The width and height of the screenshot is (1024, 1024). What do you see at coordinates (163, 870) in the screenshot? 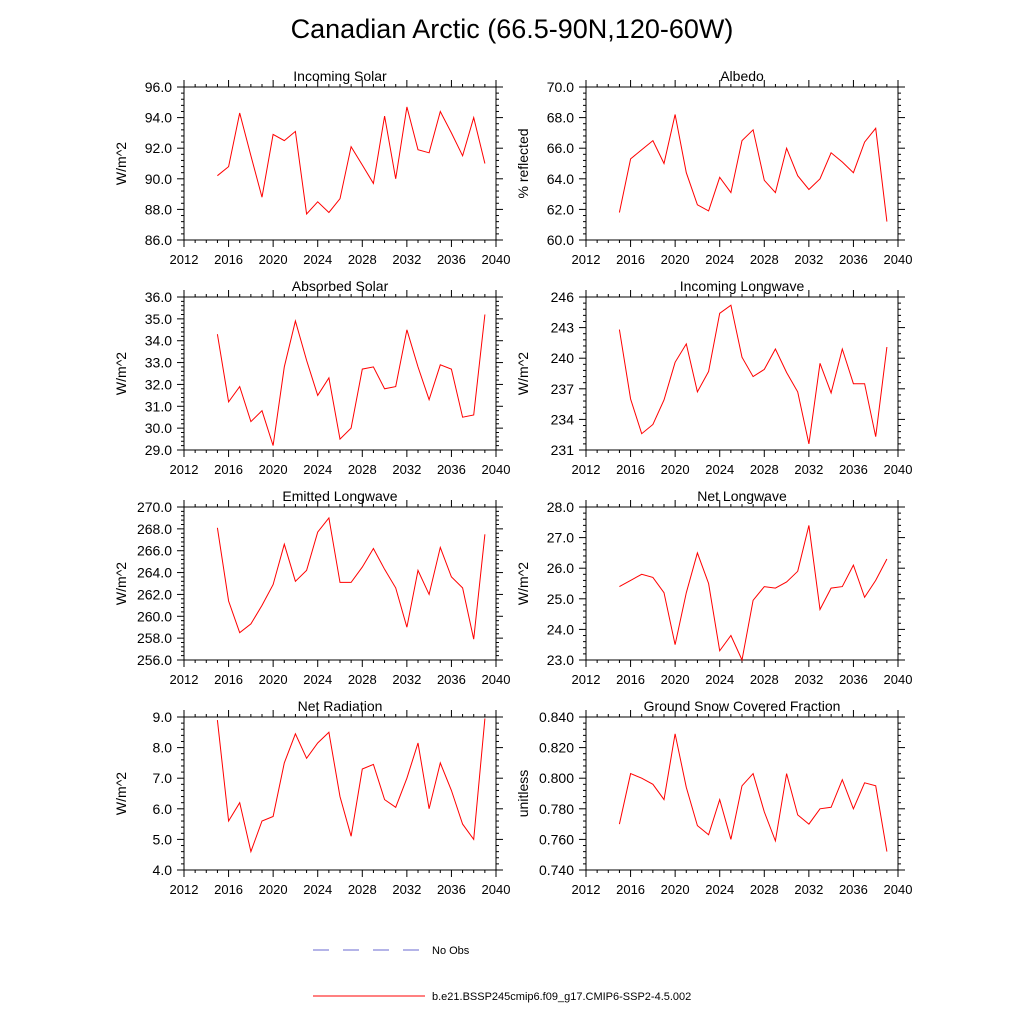
I see `y-tick-label: 4.0` at bounding box center [163, 870].